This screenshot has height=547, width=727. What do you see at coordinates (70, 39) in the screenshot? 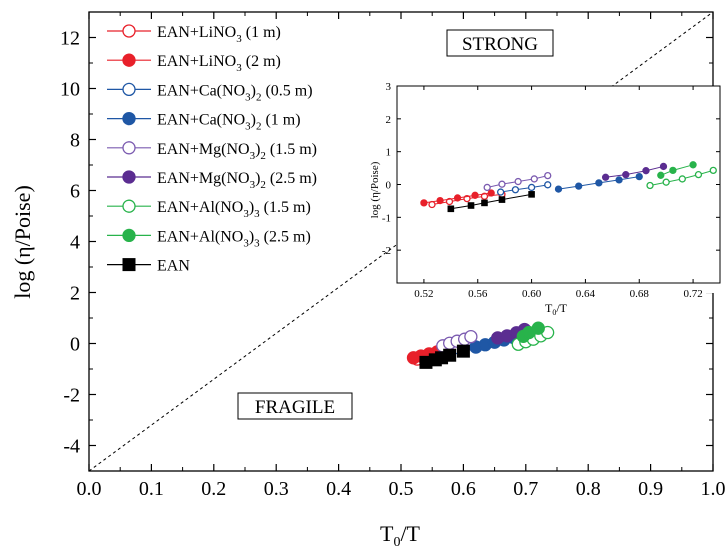
I see `y-tick-label: 12` at bounding box center [70, 39].